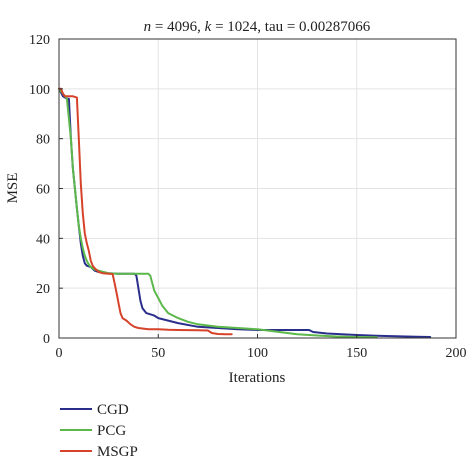 This screenshot has width=474, height=474. I want to click on legend: CGD PCG MSGP, so click(99, 431).